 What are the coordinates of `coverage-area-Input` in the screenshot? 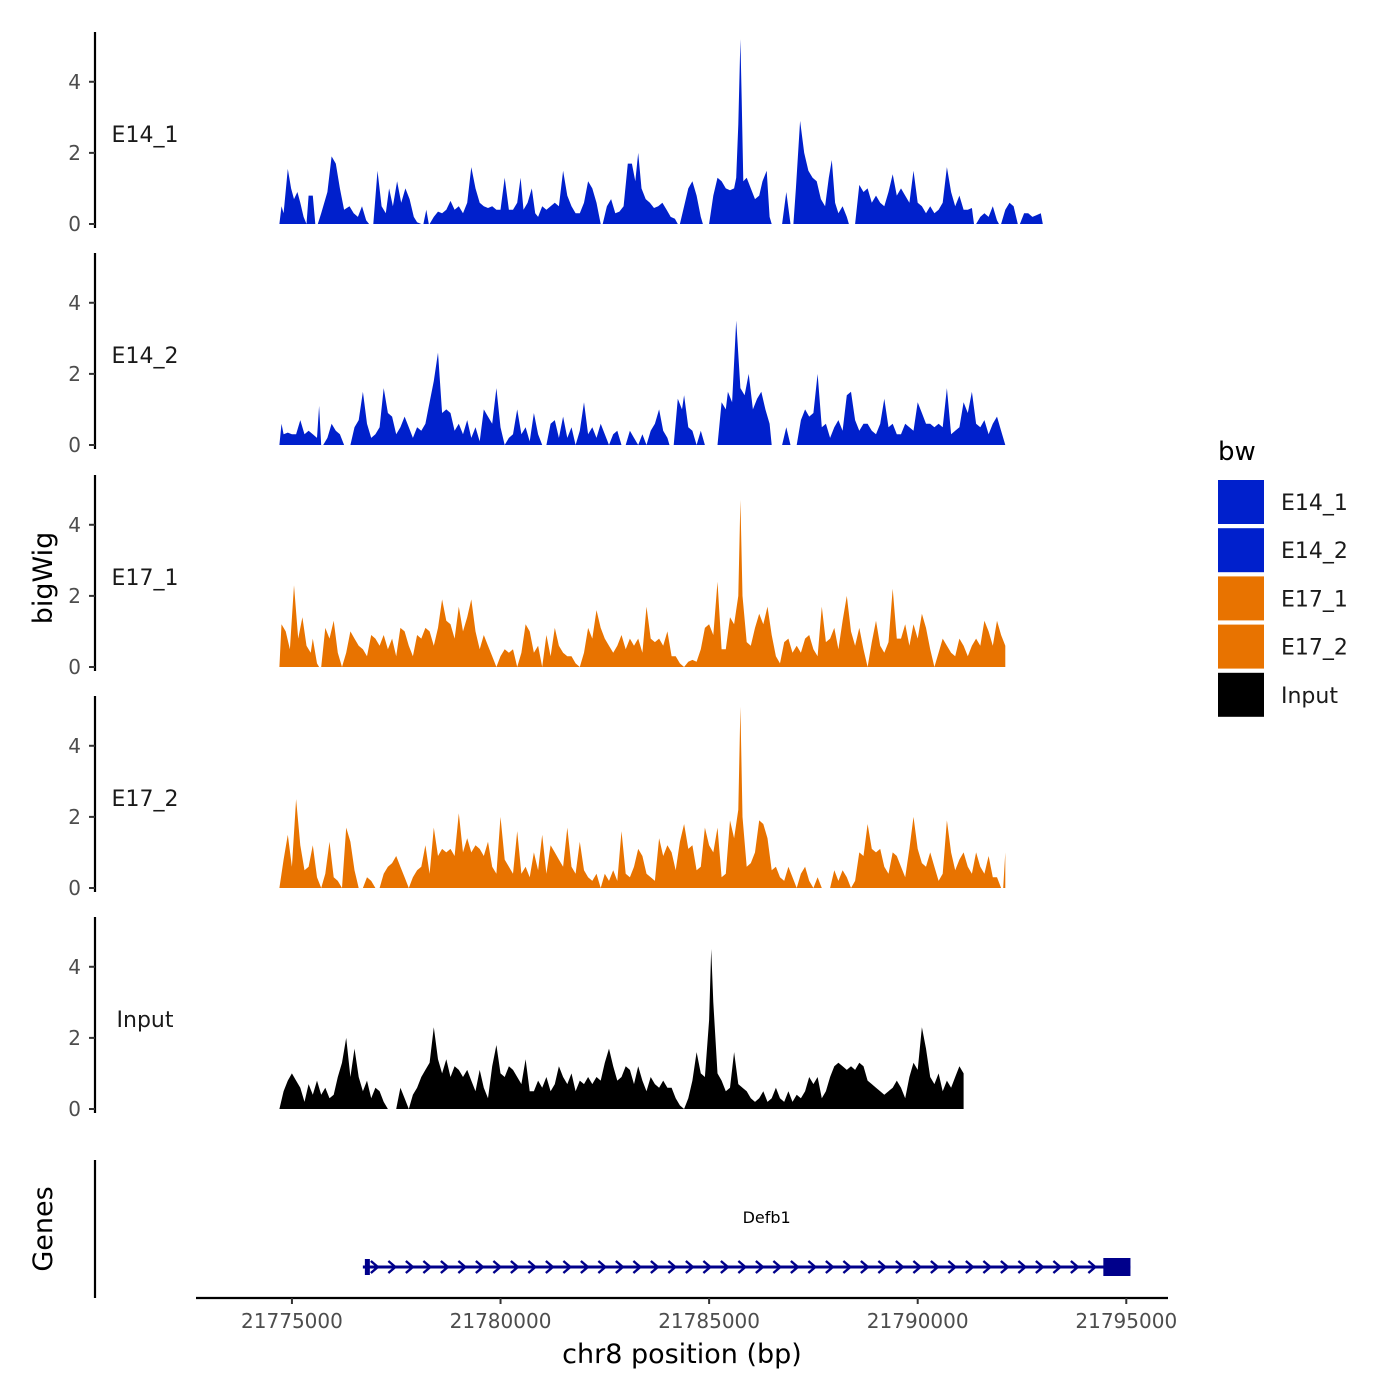 It's located at (621, 1029).